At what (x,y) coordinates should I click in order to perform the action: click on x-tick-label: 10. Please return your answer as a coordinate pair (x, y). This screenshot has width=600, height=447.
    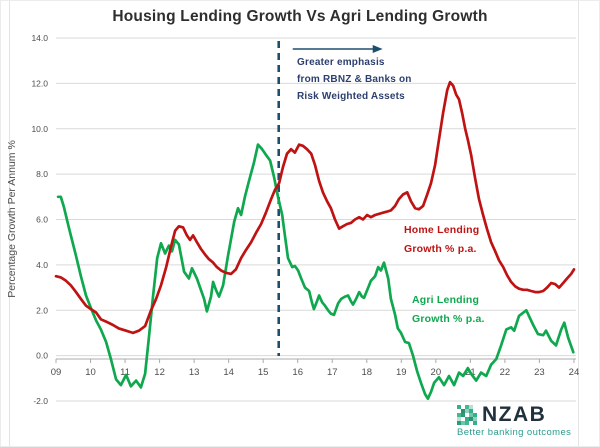
    Looking at the image, I should click on (90, 372).